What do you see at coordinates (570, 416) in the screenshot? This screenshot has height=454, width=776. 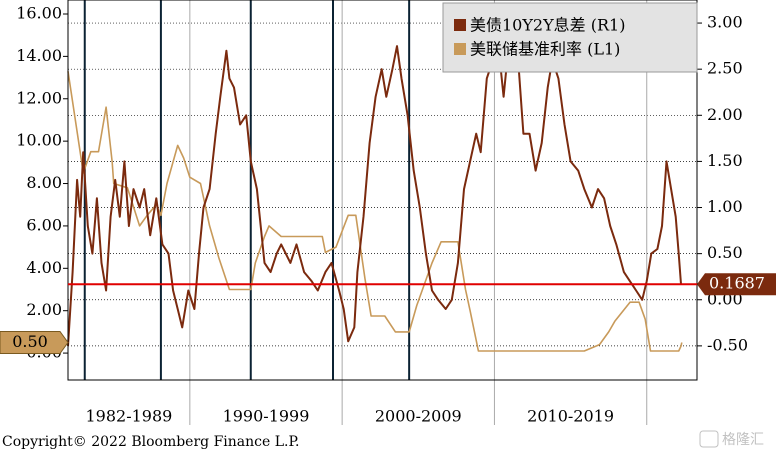 I see `x-period-label: 2010-2019` at bounding box center [570, 416].